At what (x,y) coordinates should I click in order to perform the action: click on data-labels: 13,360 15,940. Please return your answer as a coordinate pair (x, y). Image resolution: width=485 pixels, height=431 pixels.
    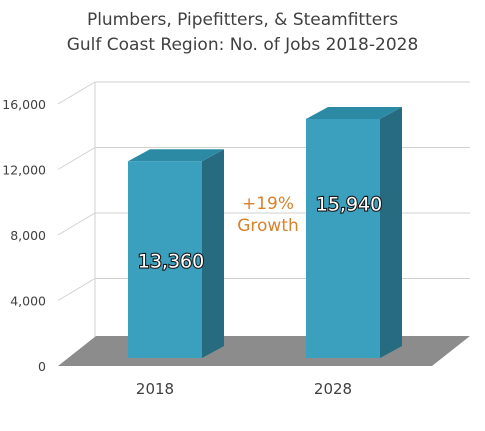
    Looking at the image, I should click on (260, 232).